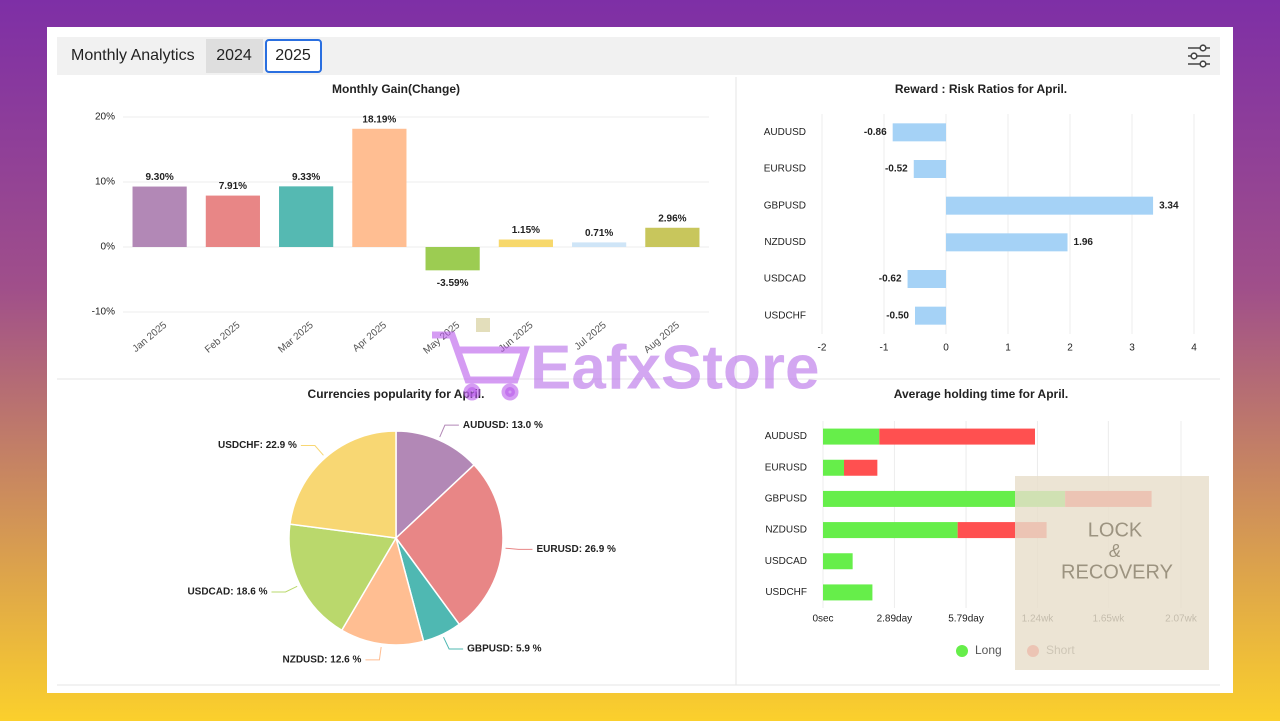  Describe the element at coordinates (504, 649) in the screenshot. I see `value-label: GBPUSD: 5.9 %` at that location.